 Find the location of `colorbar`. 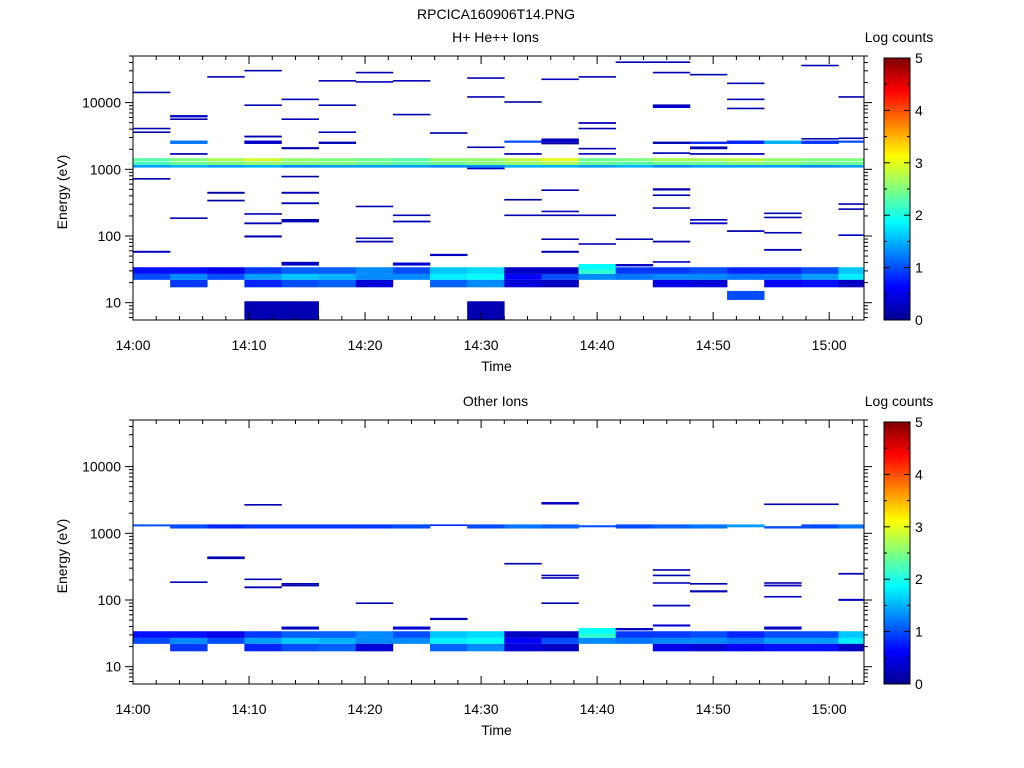

colorbar is located at coordinates (897, 553).